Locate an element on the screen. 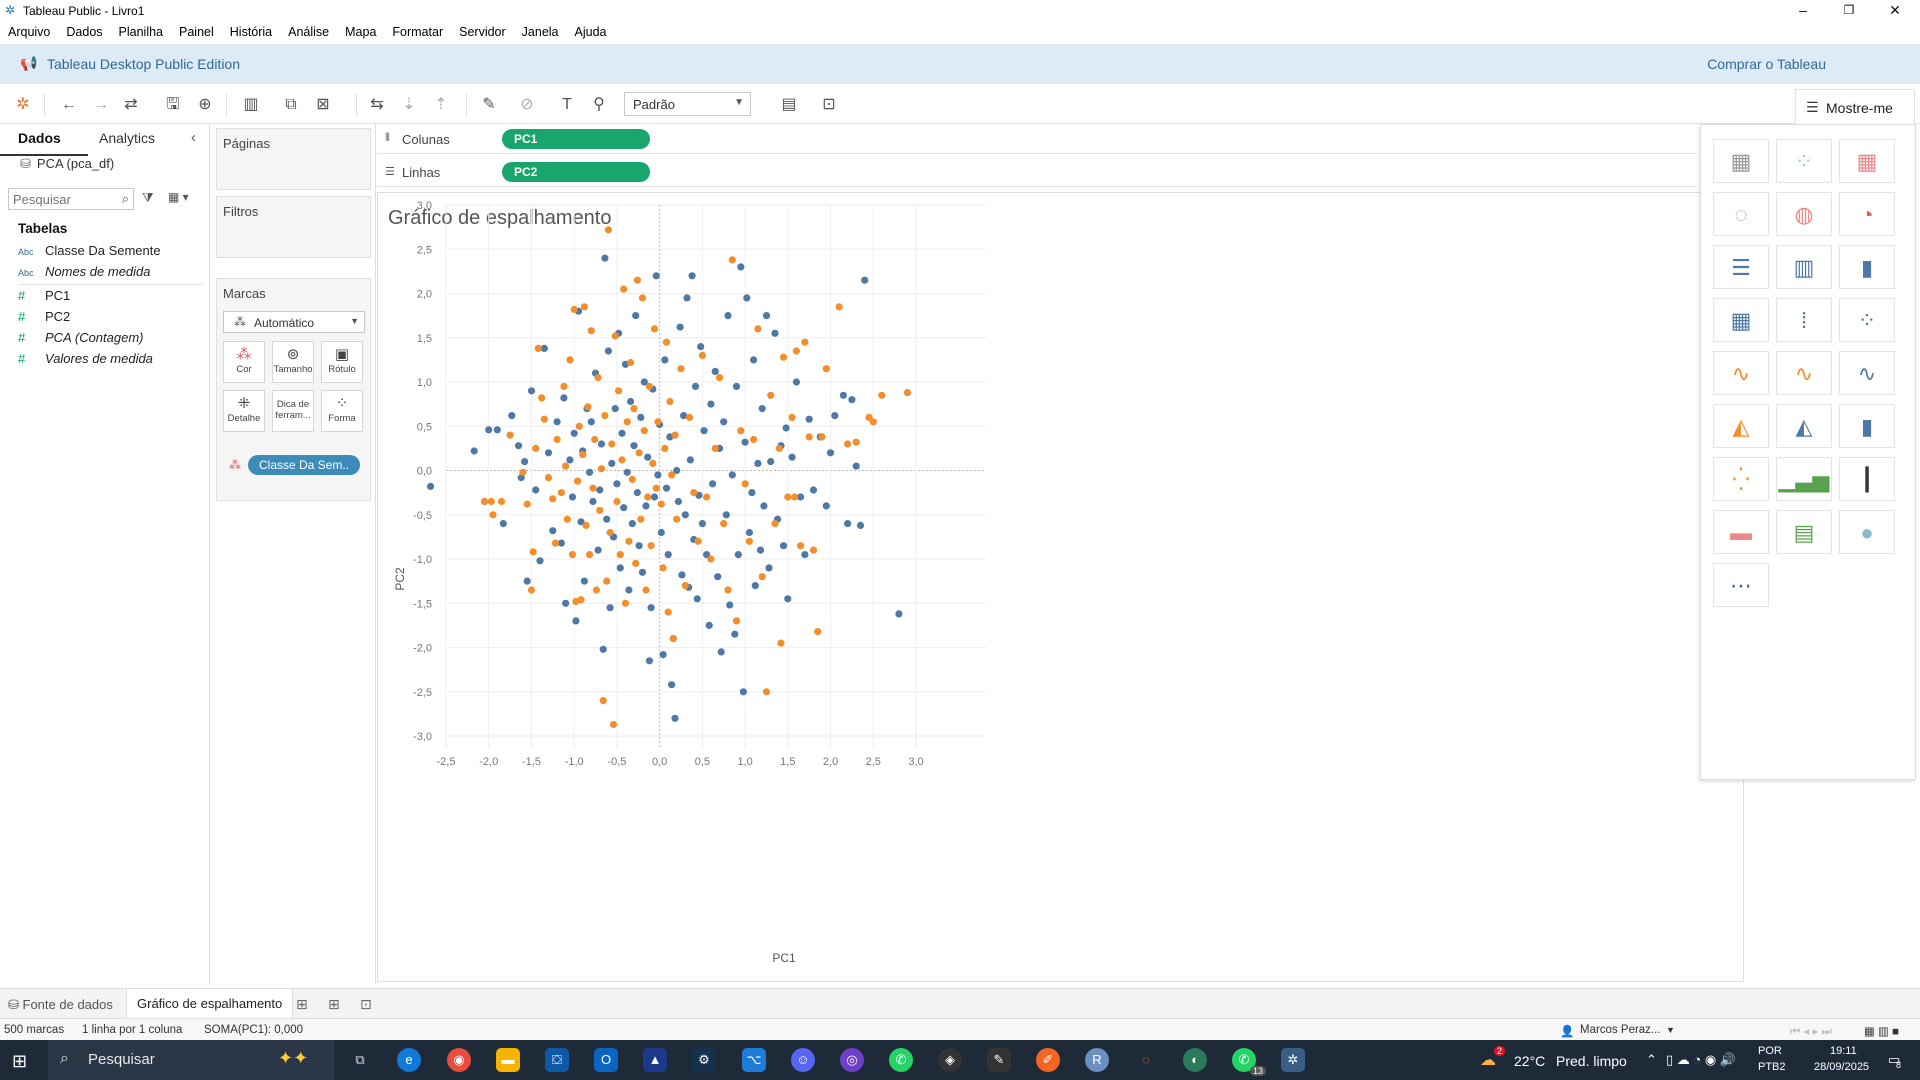 This screenshot has width=1920, height=1080. buy-tableau-link: Comprar o Tableau is located at coordinates (1766, 64).